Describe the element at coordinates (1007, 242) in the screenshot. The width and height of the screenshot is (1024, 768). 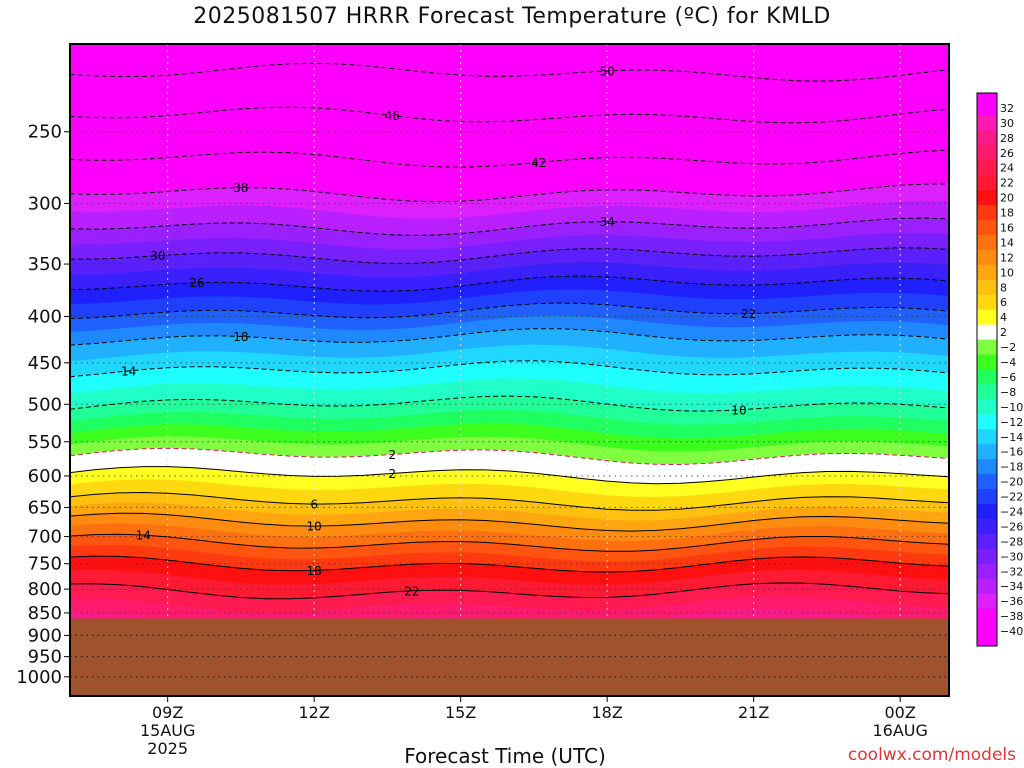
I see `colorbar-label: 14` at that location.